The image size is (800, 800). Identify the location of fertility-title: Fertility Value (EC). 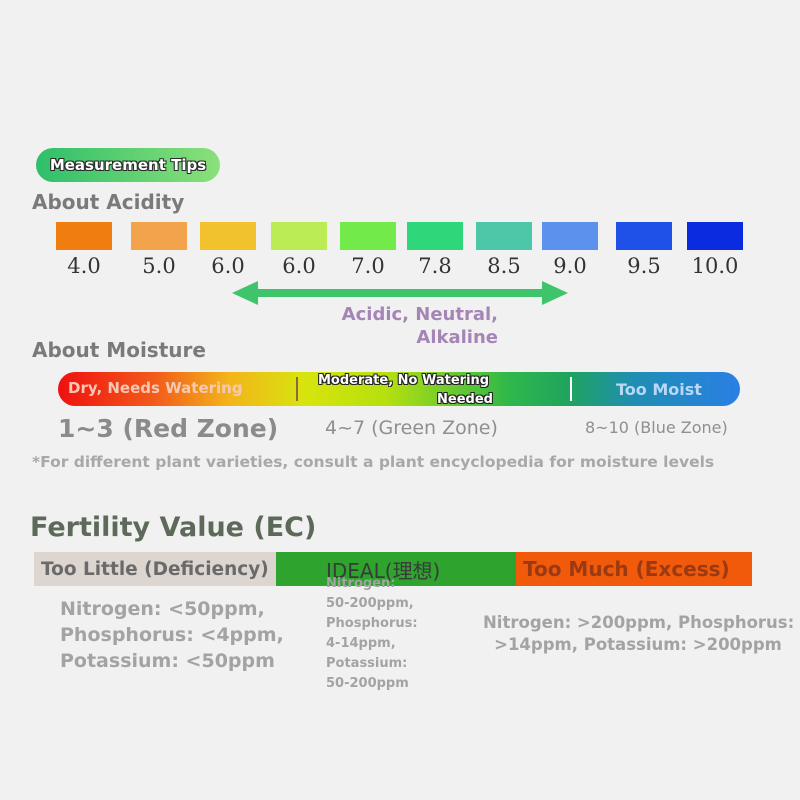
(173, 527).